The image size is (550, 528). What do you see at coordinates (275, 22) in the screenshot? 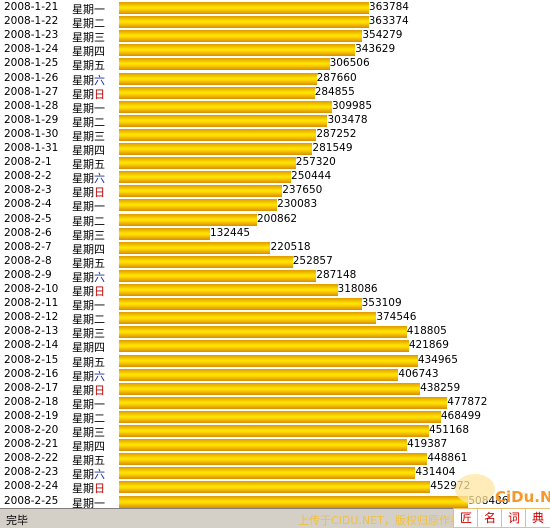
I see `chart-row: 2008-1-22 星期二 363374` at bounding box center [275, 22].